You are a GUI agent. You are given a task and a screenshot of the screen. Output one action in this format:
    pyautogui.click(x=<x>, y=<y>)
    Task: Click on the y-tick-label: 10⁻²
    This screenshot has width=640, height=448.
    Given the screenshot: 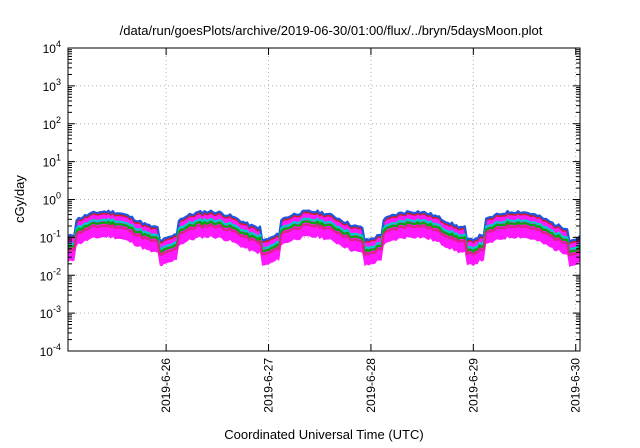 What is the action you would take?
    pyautogui.click(x=50, y=274)
    